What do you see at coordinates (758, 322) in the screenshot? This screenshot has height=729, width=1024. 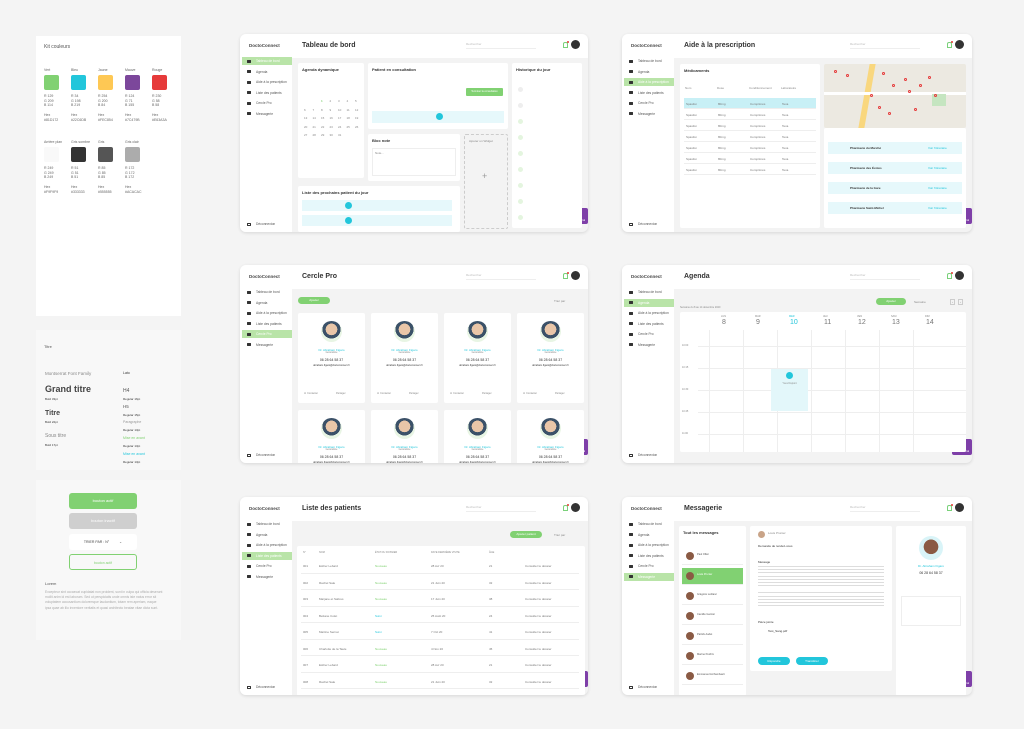 I see `day-number: 9` at bounding box center [758, 322].